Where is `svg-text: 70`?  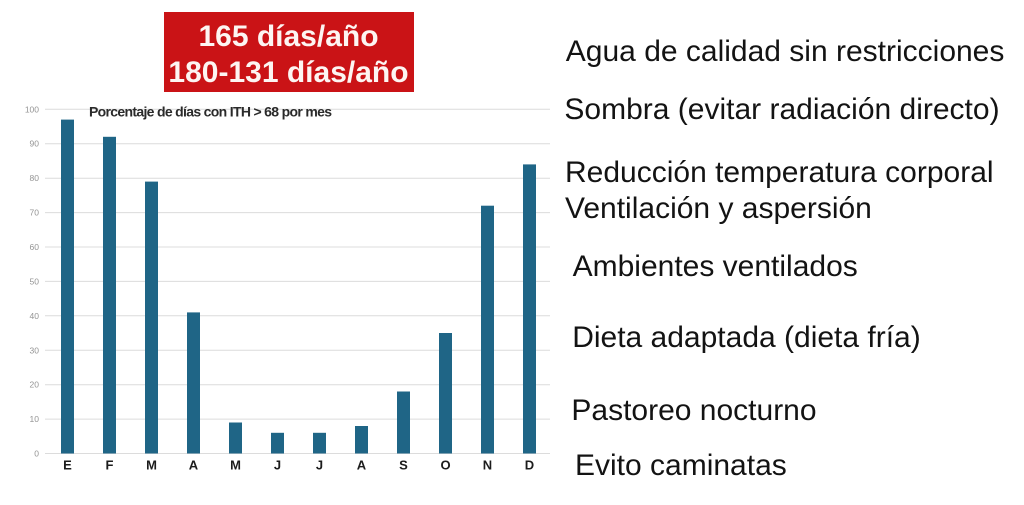
svg-text: 70 is located at coordinates (35, 213).